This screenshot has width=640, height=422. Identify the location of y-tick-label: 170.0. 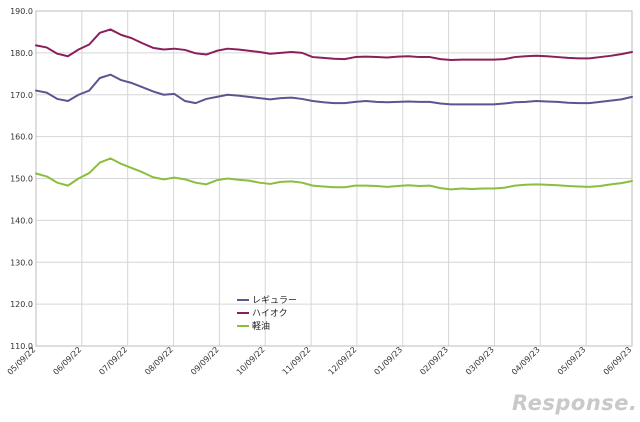
(21, 95).